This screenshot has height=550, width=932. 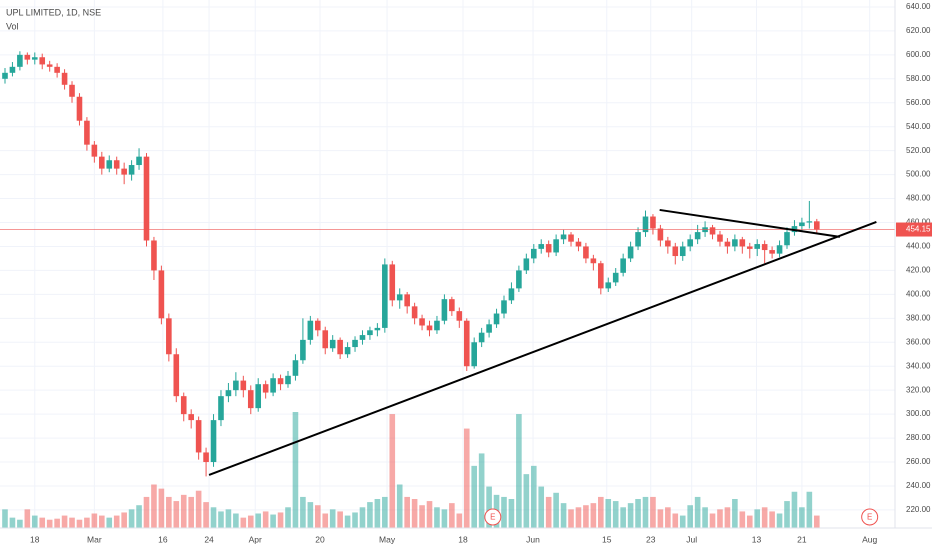 What do you see at coordinates (869, 517) in the screenshot?
I see `earnings-label: E` at bounding box center [869, 517].